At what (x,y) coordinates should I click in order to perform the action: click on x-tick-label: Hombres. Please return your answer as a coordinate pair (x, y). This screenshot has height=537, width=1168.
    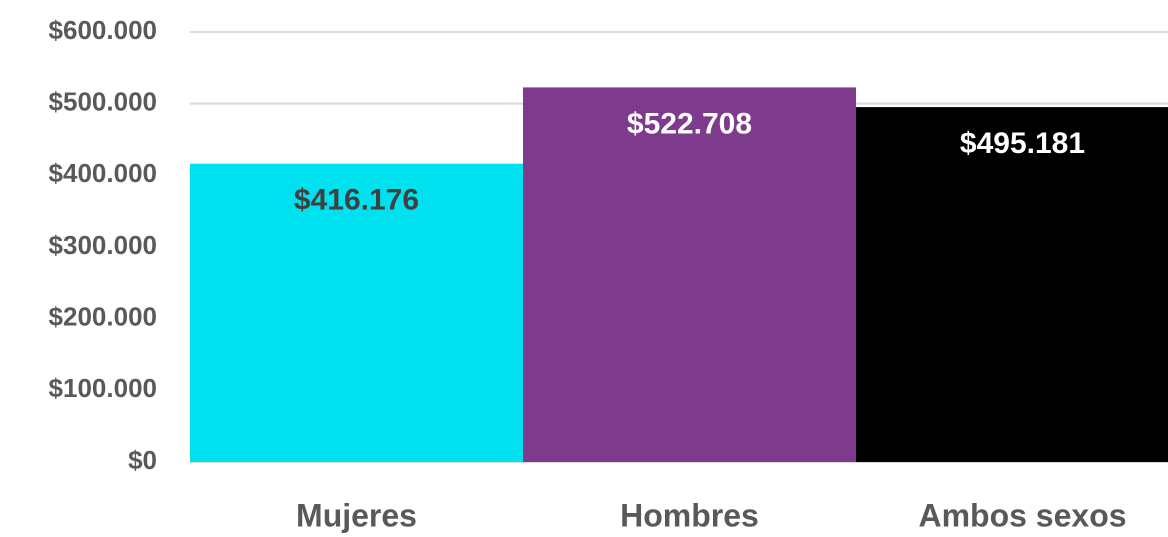
    Looking at the image, I should click on (689, 515).